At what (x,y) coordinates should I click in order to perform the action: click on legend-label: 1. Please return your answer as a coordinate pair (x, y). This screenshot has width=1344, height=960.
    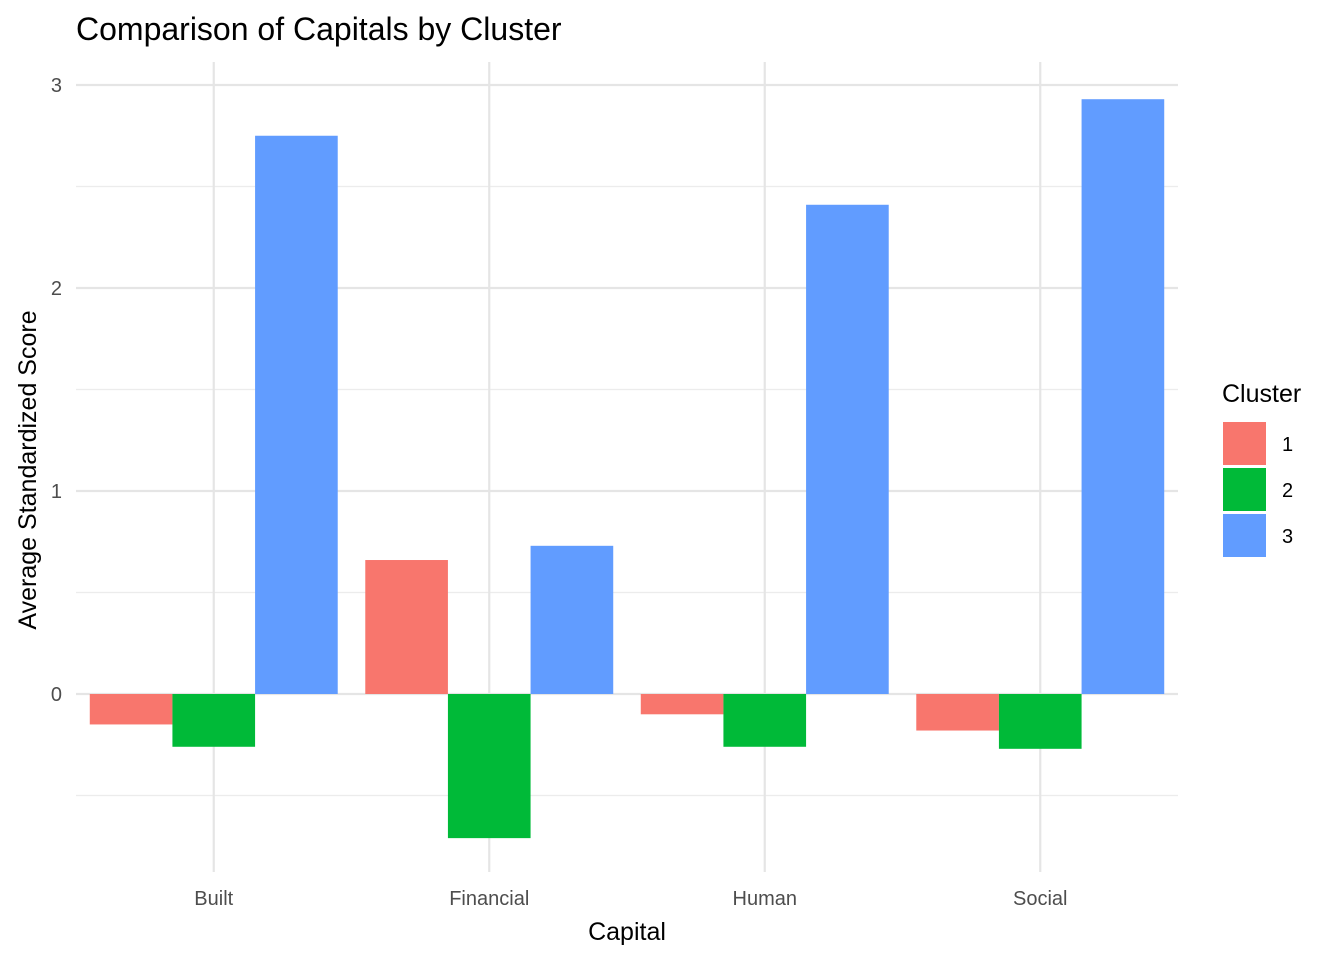
    Looking at the image, I should click on (1287, 445).